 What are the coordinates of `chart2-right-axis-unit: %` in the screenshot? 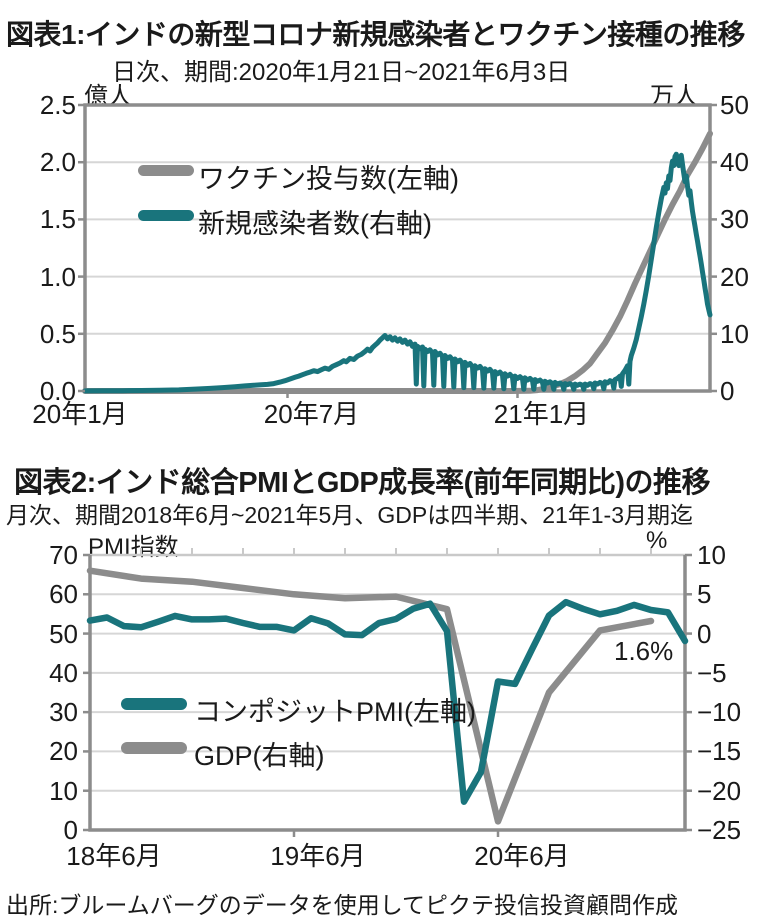 It's located at (657, 540).